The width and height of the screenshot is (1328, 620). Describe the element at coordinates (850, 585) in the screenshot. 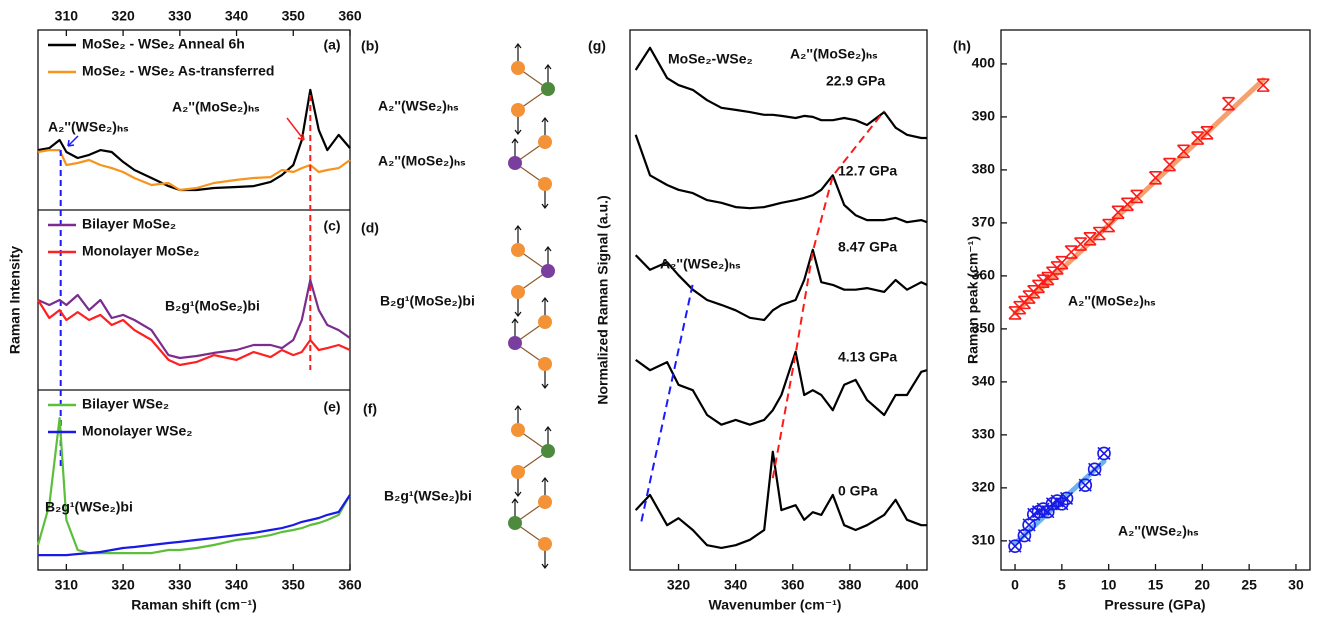

I see `x-tick-label: 380` at that location.